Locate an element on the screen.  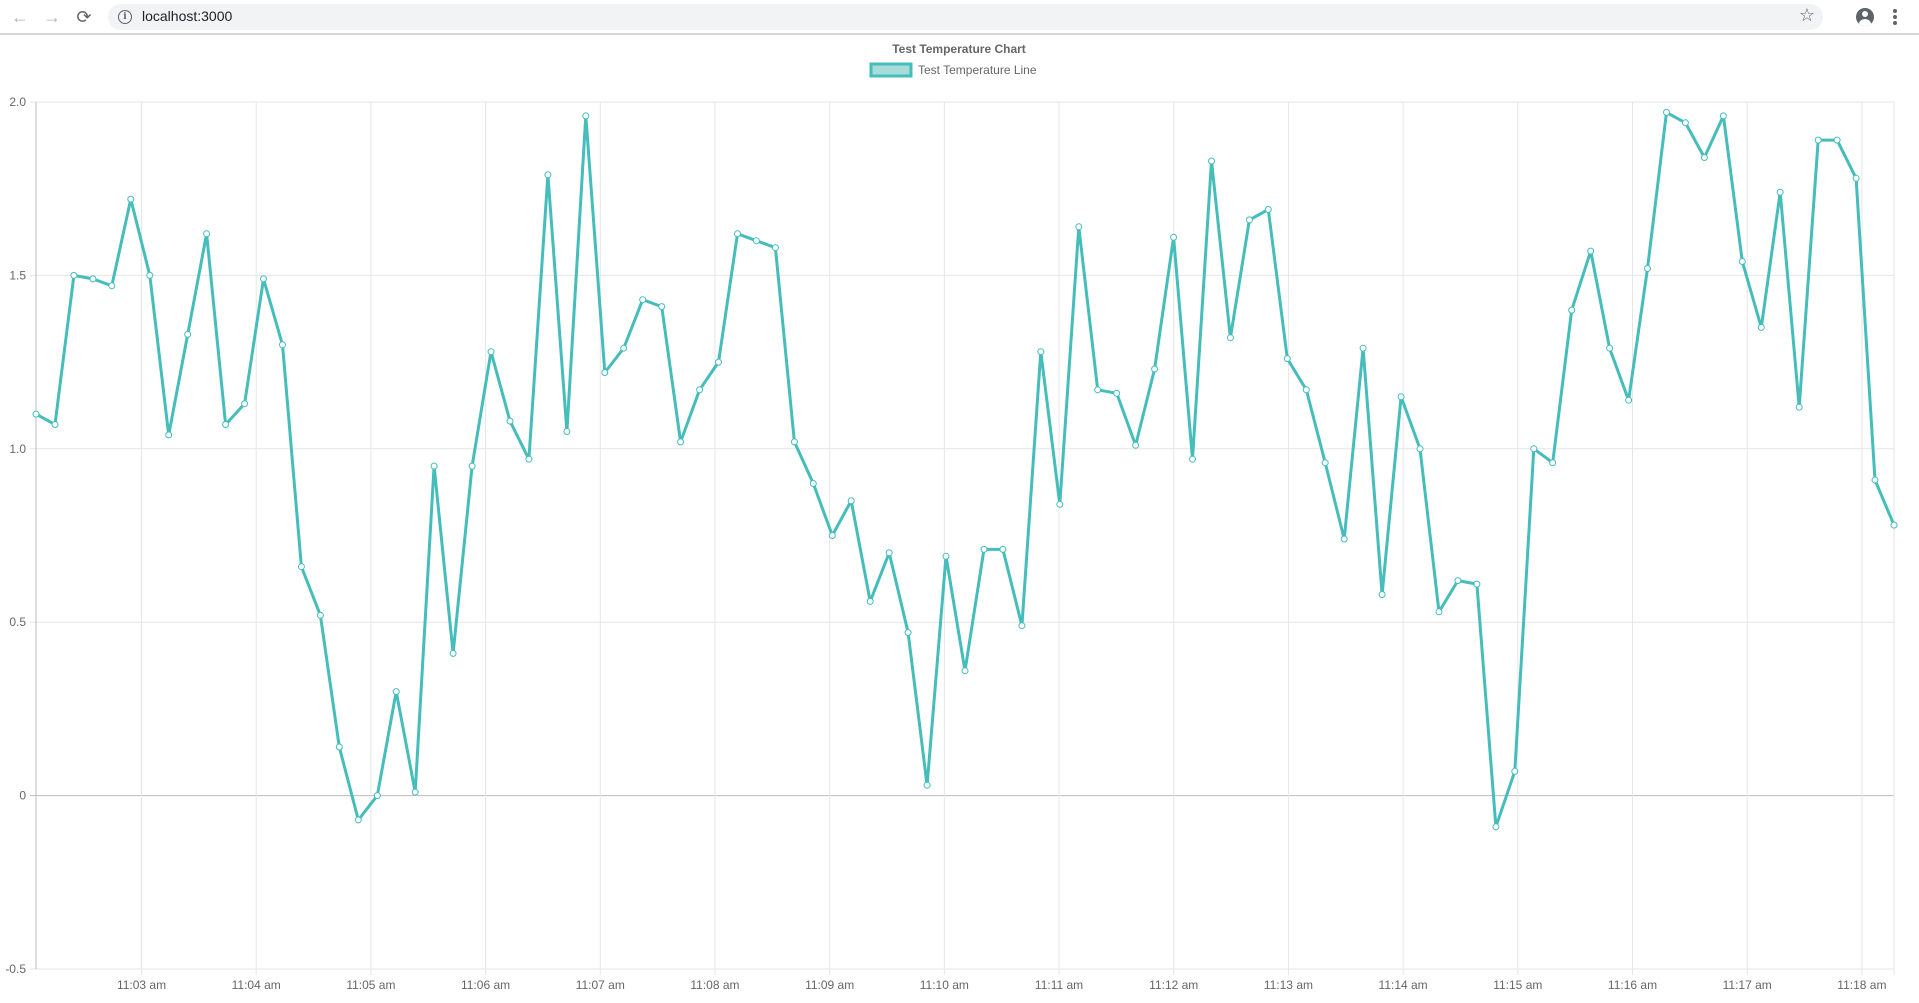
account-icon is located at coordinates (1865, 17).